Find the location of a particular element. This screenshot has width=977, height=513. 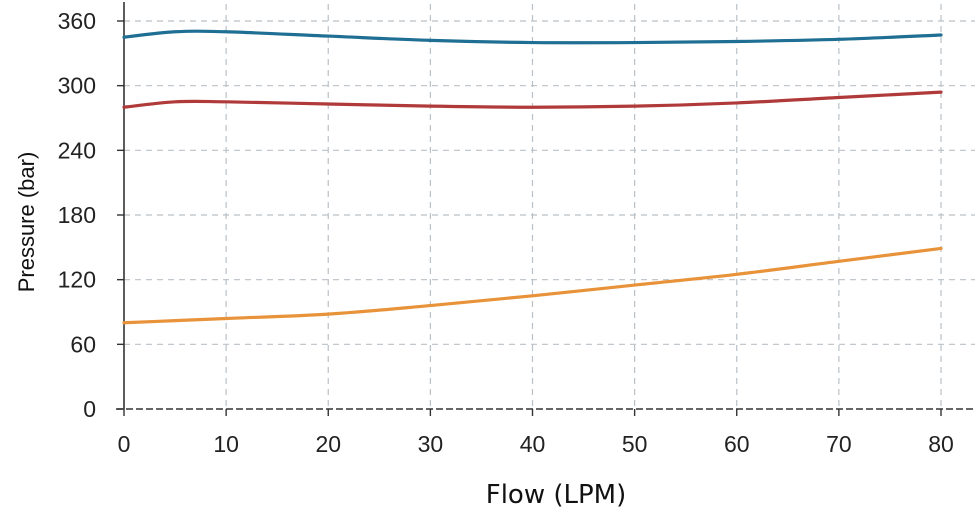

x-tick-label: 80 is located at coordinates (941, 444).